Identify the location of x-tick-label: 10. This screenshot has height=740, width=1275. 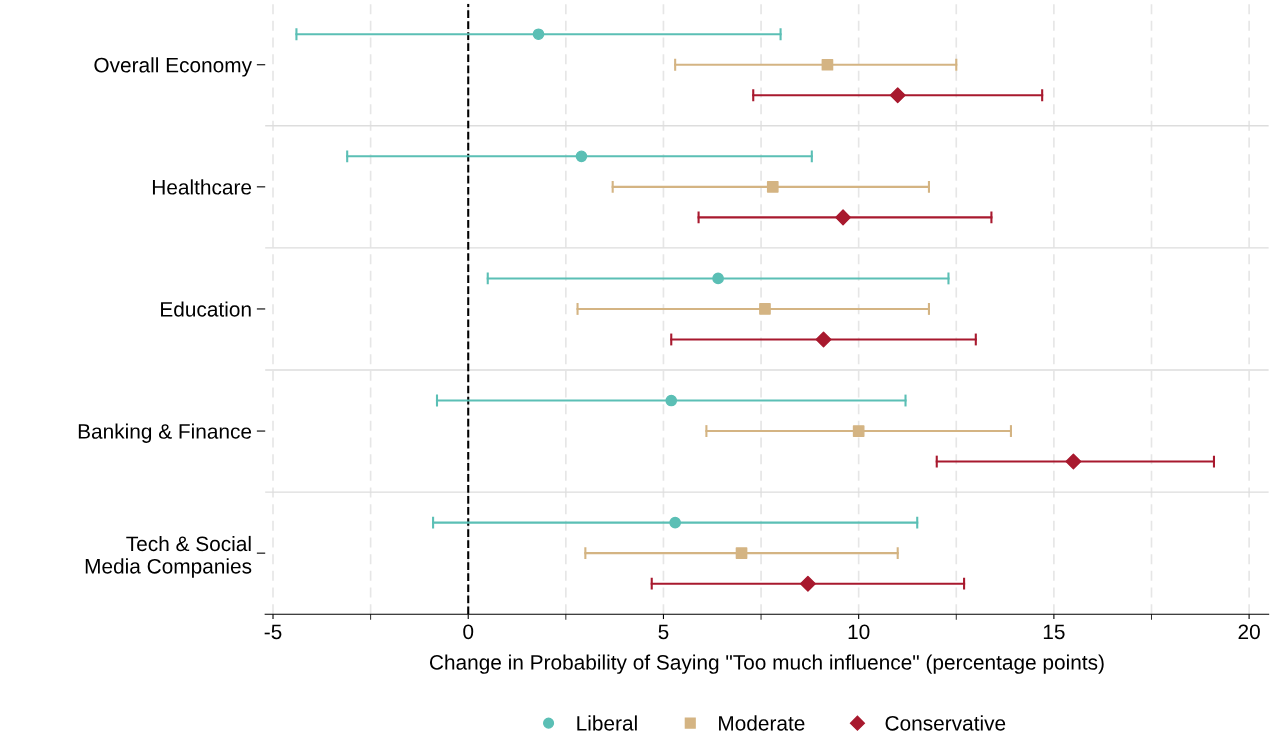
(859, 632).